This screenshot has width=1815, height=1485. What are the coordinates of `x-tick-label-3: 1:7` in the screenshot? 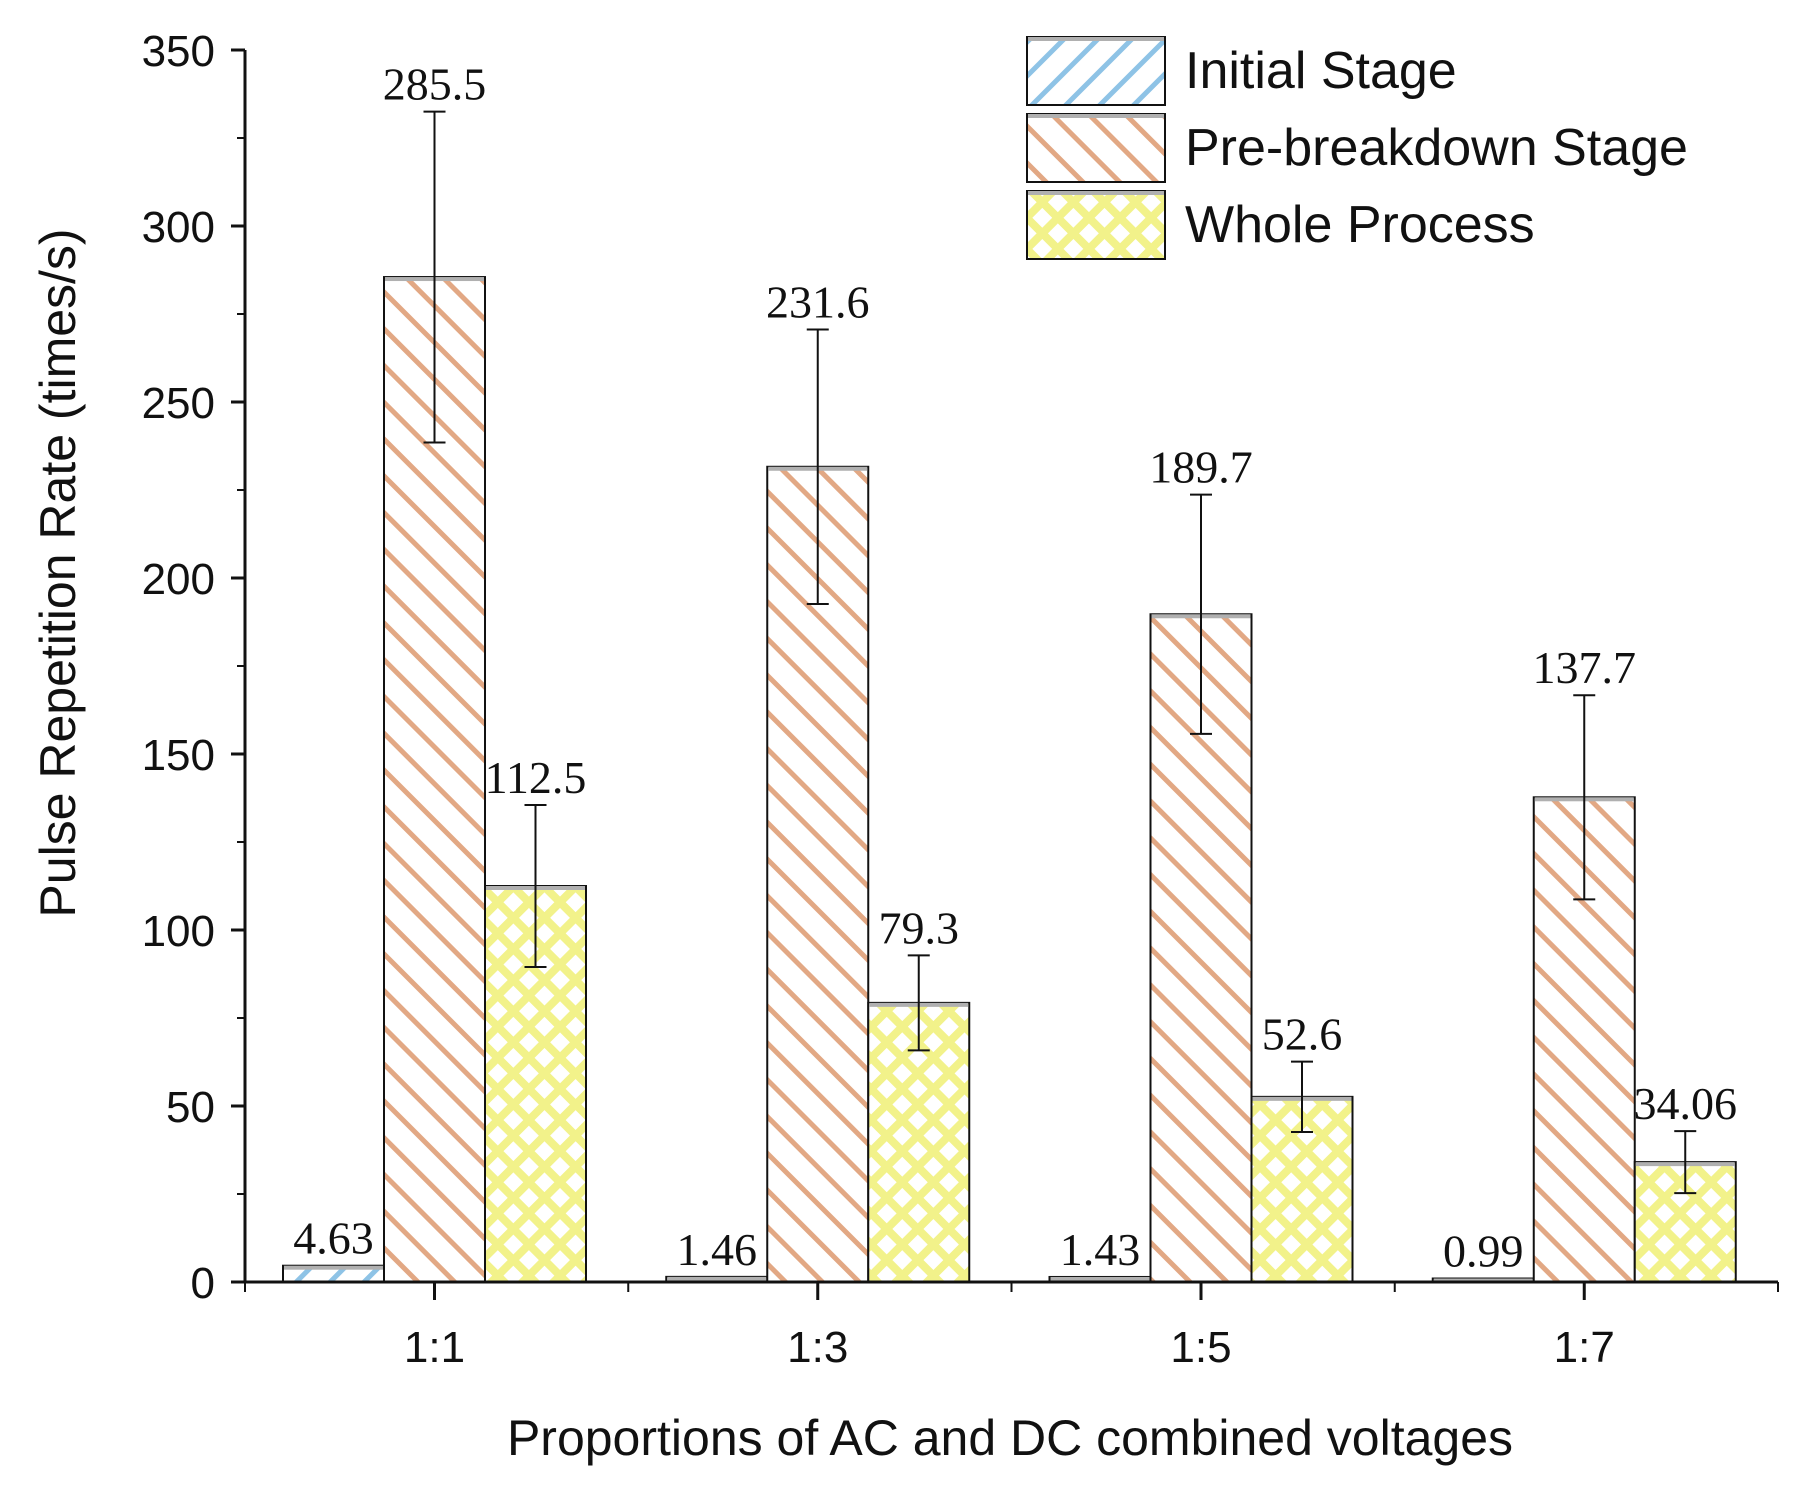 It's located at (1584, 1347).